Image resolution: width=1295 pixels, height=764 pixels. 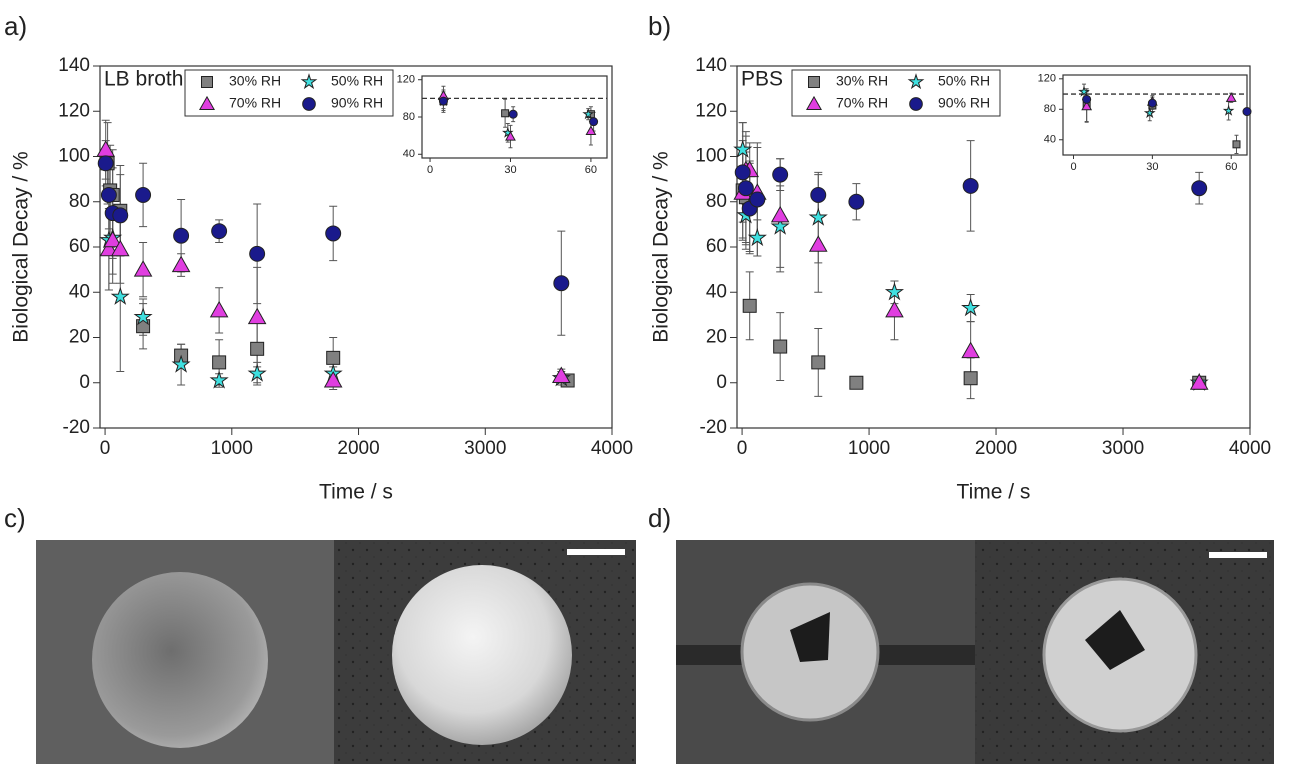 What do you see at coordinates (1250, 448) in the screenshot?
I see `x-tick-label: 4000` at bounding box center [1250, 448].